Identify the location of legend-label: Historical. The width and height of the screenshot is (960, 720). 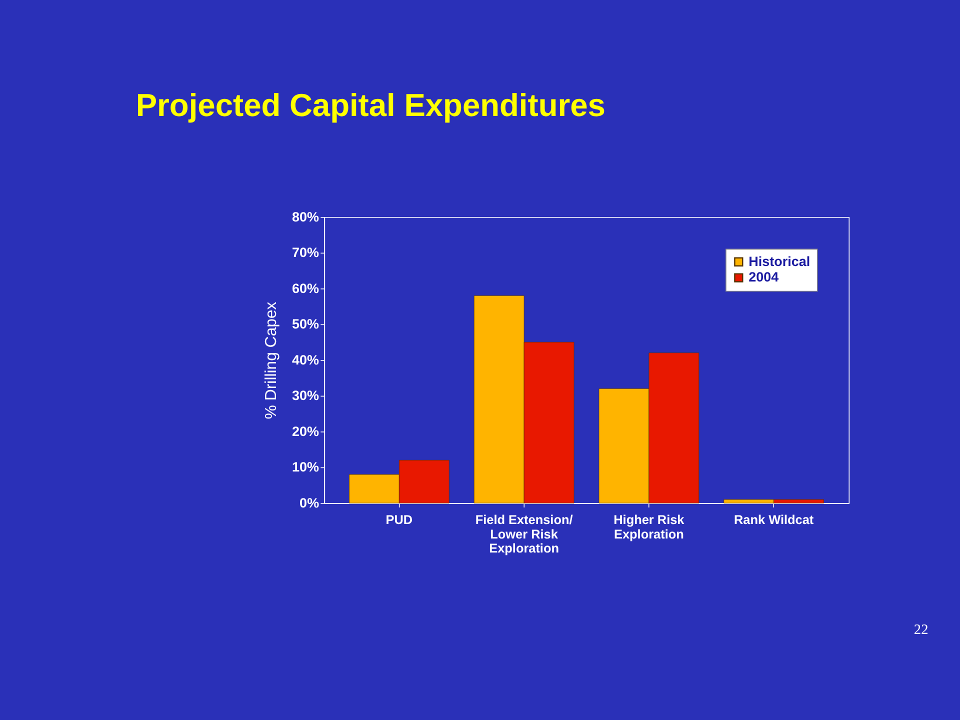
(779, 261).